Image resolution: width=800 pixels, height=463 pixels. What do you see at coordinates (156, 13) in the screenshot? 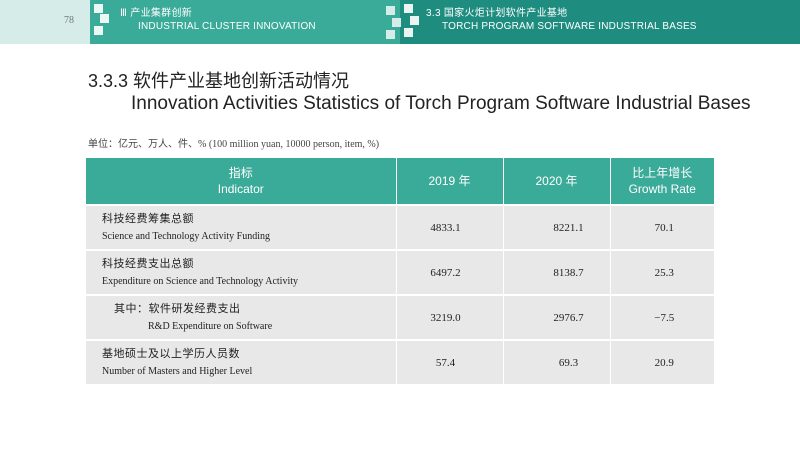
I see `chapter-label-cn: Ⅲ 产业集群创新` at bounding box center [156, 13].